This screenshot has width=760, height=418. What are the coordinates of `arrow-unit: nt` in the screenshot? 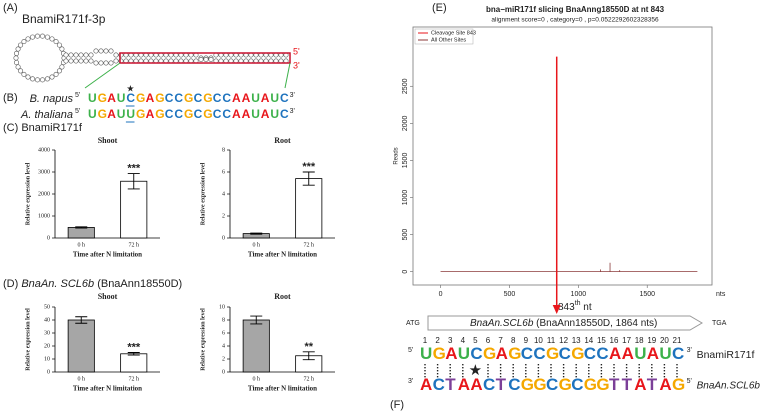 It's located at (586, 307).